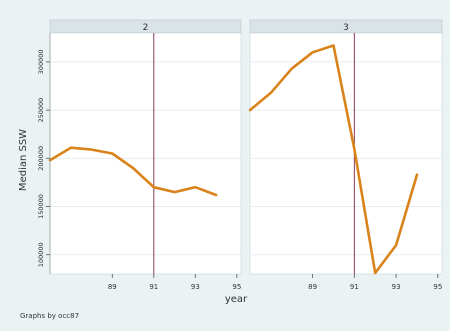 The height and width of the screenshot is (331, 450). Describe the element at coordinates (146, 28) in the screenshot. I see `panel-strip-label: 2` at that location.